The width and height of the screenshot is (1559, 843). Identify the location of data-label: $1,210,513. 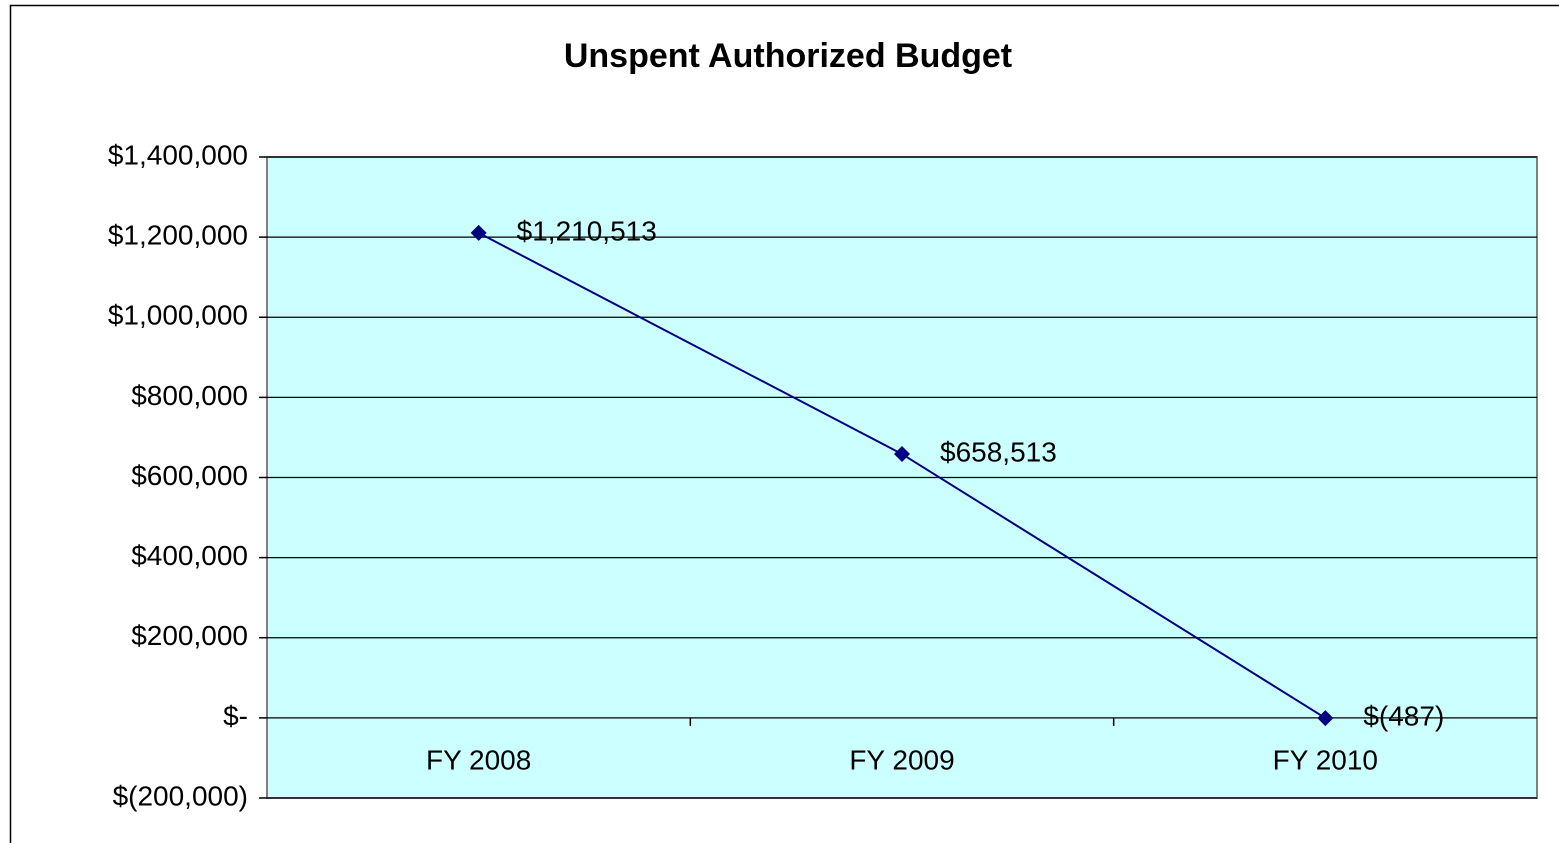
(587, 230).